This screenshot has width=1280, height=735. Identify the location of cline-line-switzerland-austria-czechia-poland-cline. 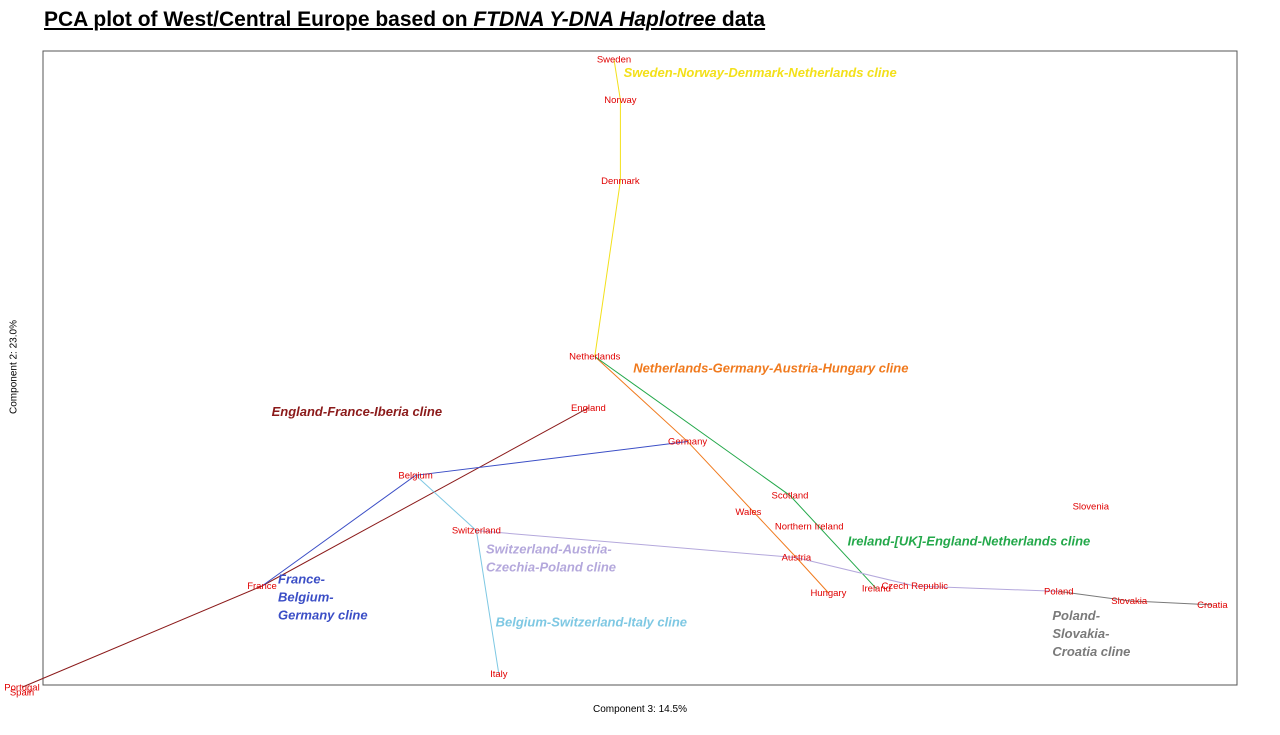
(767, 561).